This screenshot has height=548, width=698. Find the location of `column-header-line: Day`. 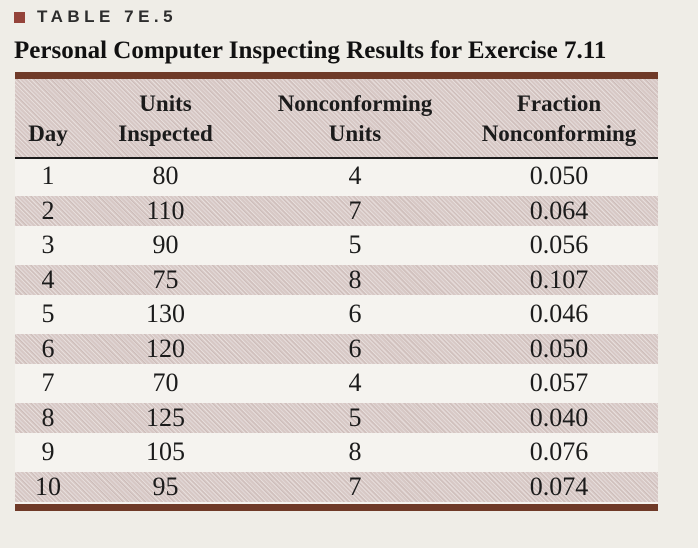

column-header-line: Day is located at coordinates (48, 133).